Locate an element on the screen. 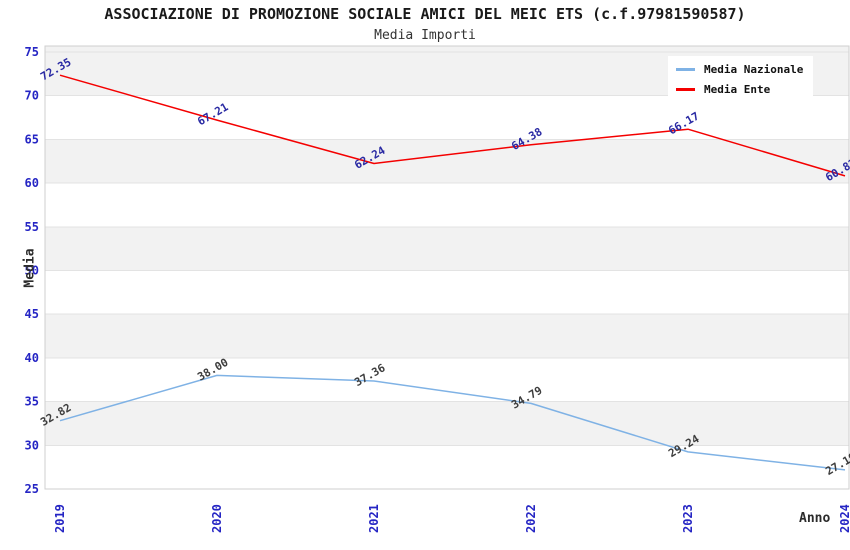 The height and width of the screenshot is (550, 850). legend-label-media-ente: Media Ente is located at coordinates (737, 89).